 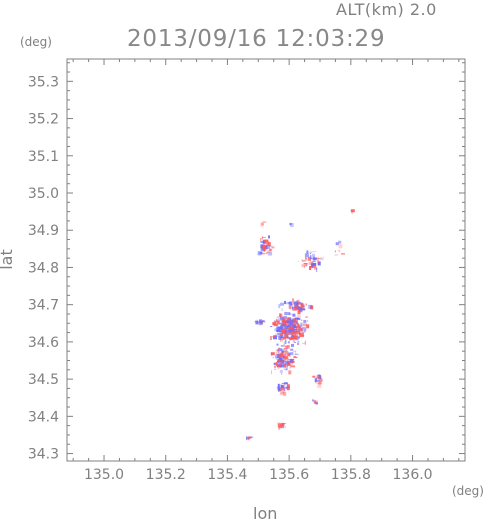 What do you see at coordinates (265, 513) in the screenshot?
I see `x-axis-label: lon` at bounding box center [265, 513].